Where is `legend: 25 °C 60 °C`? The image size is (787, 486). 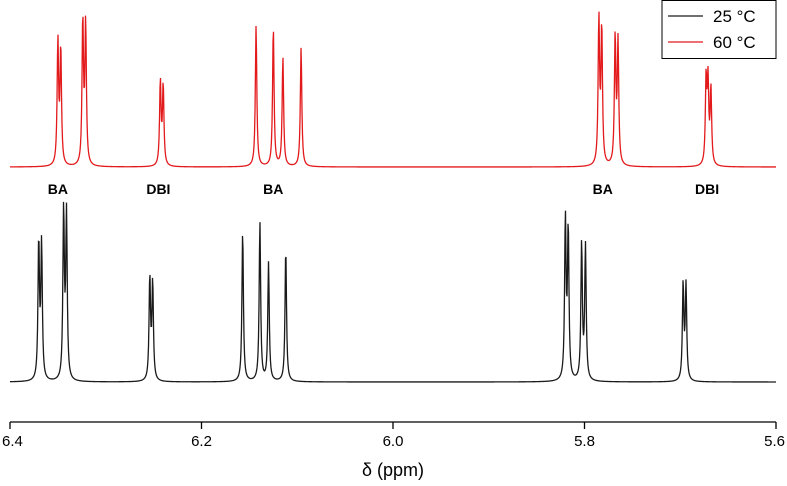
legend: 25 °C 60 °C is located at coordinates (719, 29).